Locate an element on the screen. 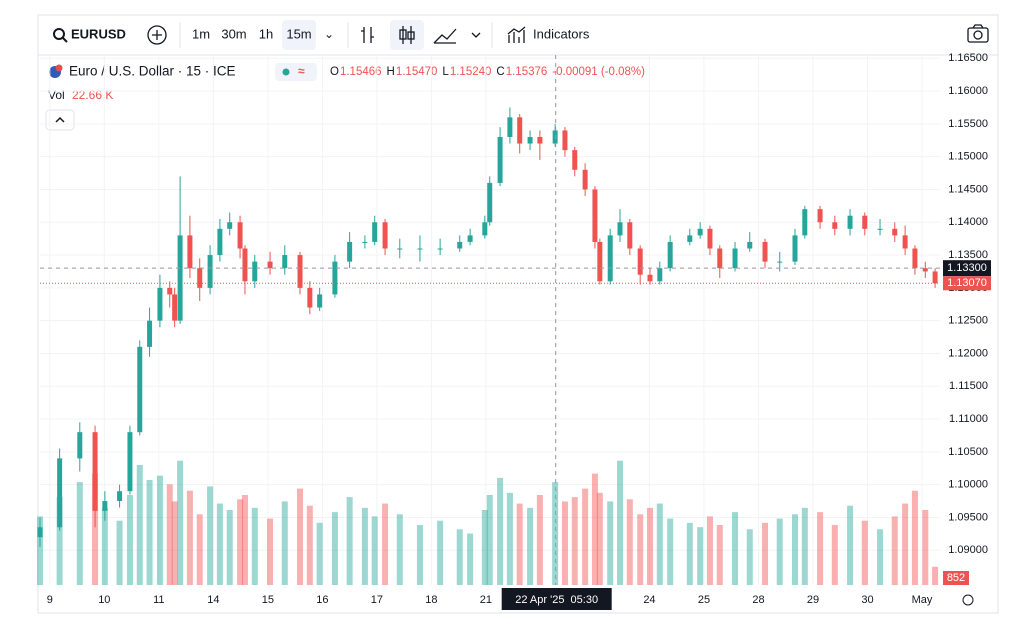 The height and width of the screenshot is (627, 1035). interval-button: 30m is located at coordinates (233, 33).